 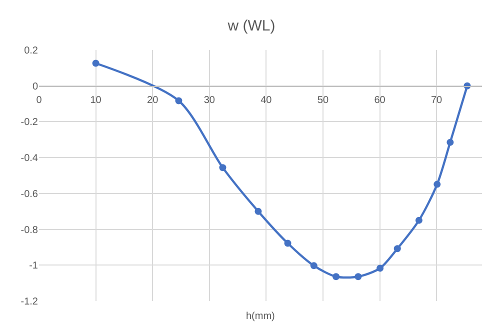 What do you see at coordinates (33, 266) in the screenshot?
I see `y-tick-label: -1` at bounding box center [33, 266].